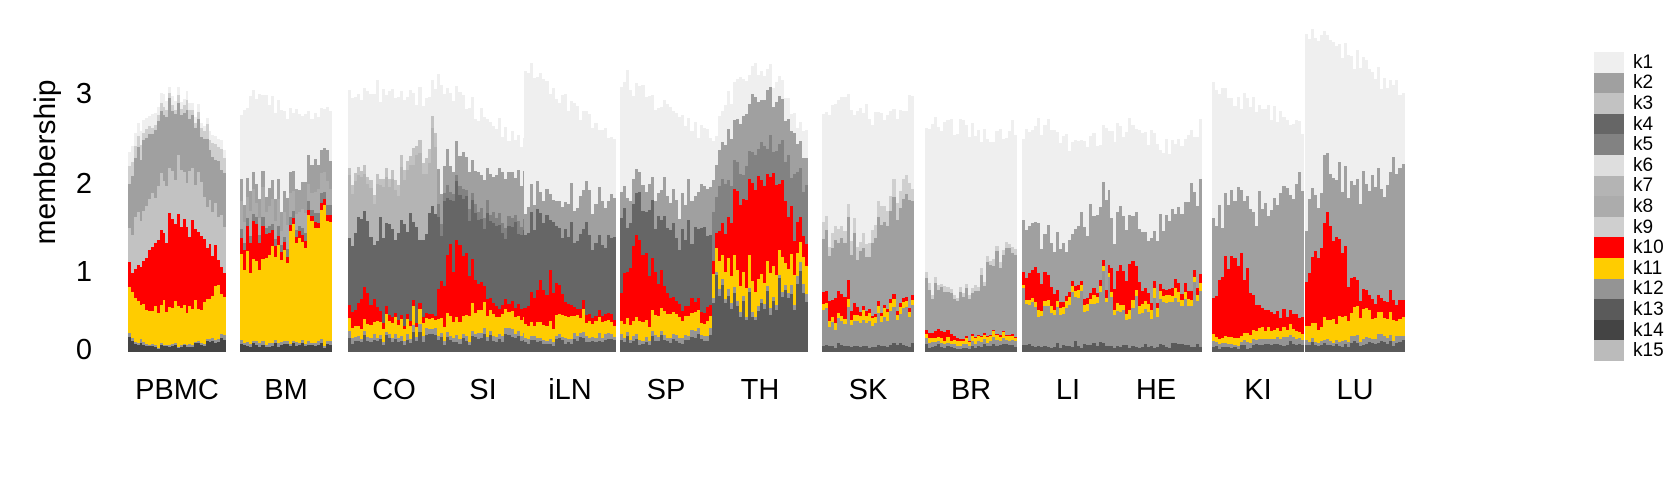 This screenshot has width=1680, height=480. Describe the element at coordinates (1355, 186) in the screenshot. I see `bar-group-LU` at that location.